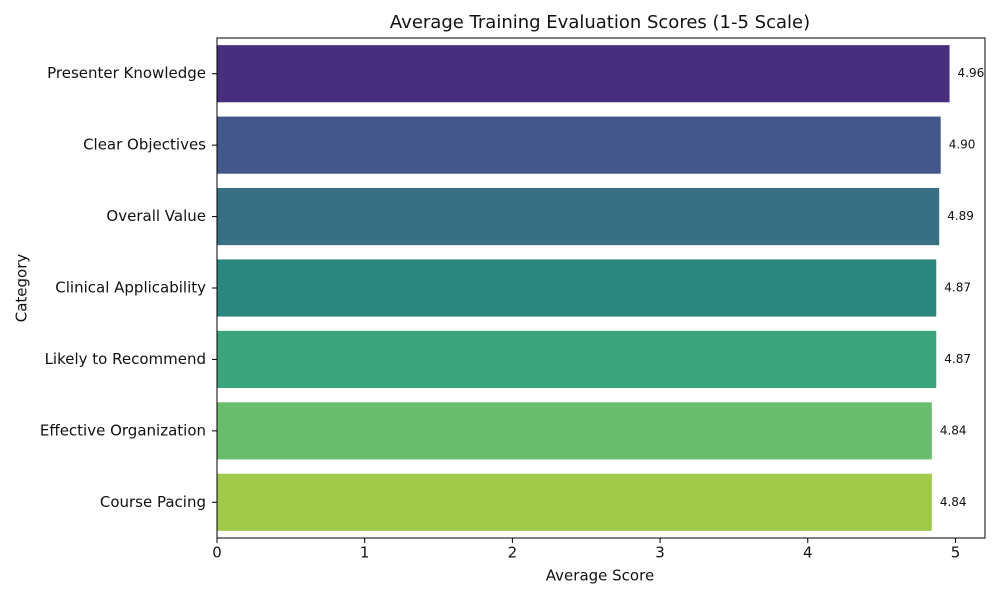  Describe the element at coordinates (365, 553) in the screenshot. I see `x-tick-label: 1` at that location.